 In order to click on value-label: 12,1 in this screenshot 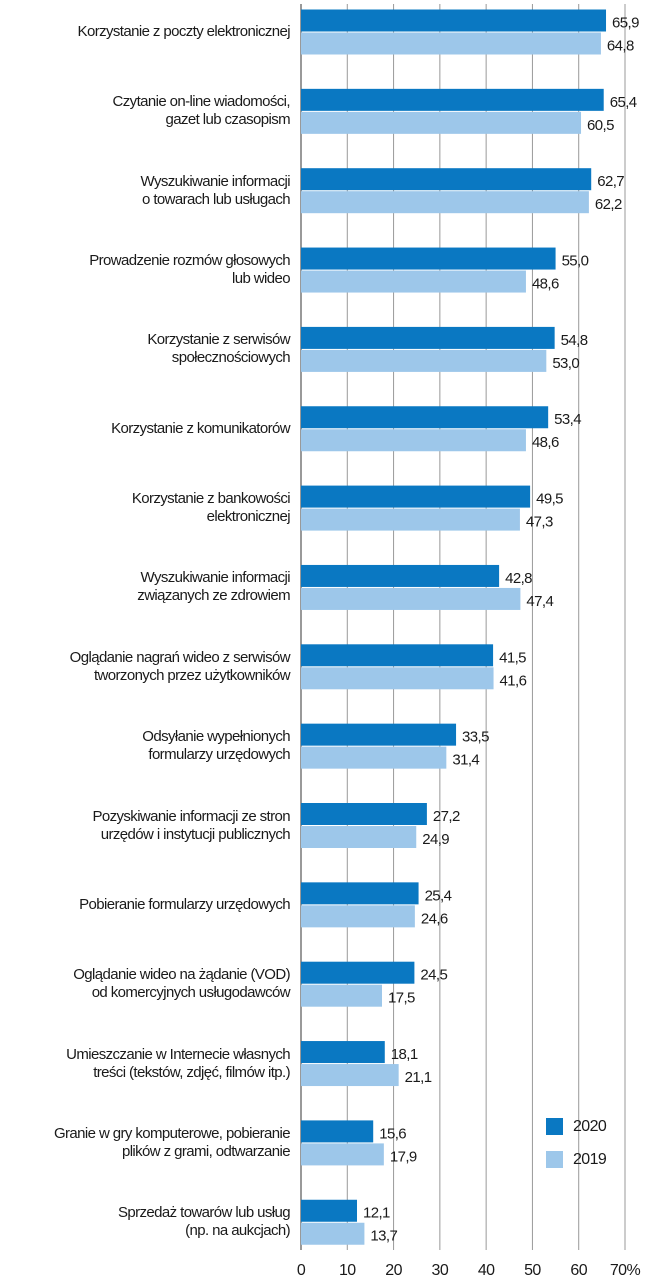, I will do `click(376, 1213)`.